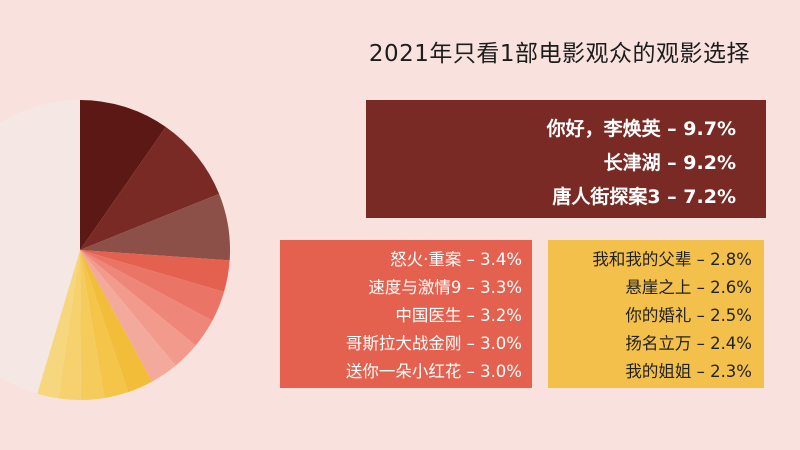 This screenshot has width=800, height=450. I want to click on chart-title: 2021年只看1部电影观众的观影选择, so click(559, 54).